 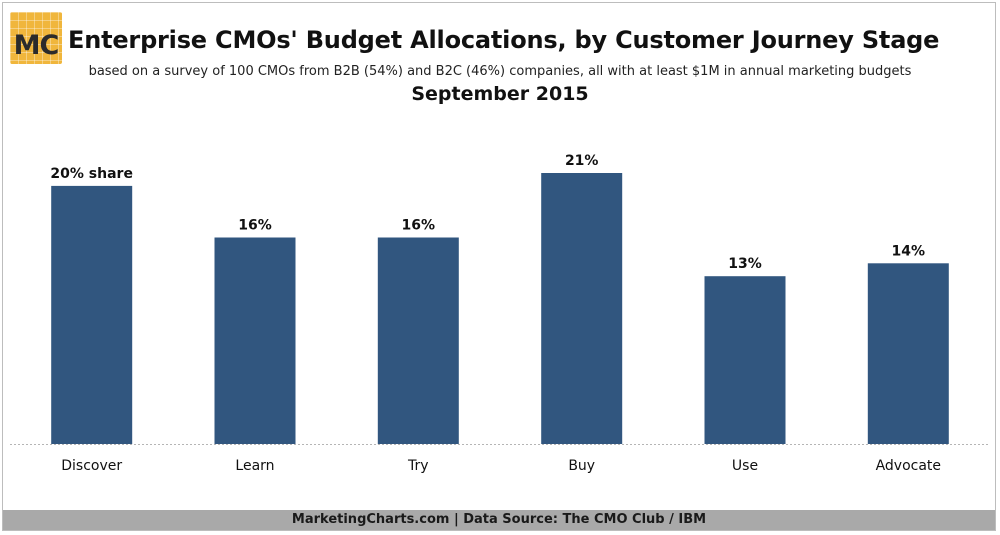 I want to click on category-label-advocate: Advocate, so click(x=908, y=466).